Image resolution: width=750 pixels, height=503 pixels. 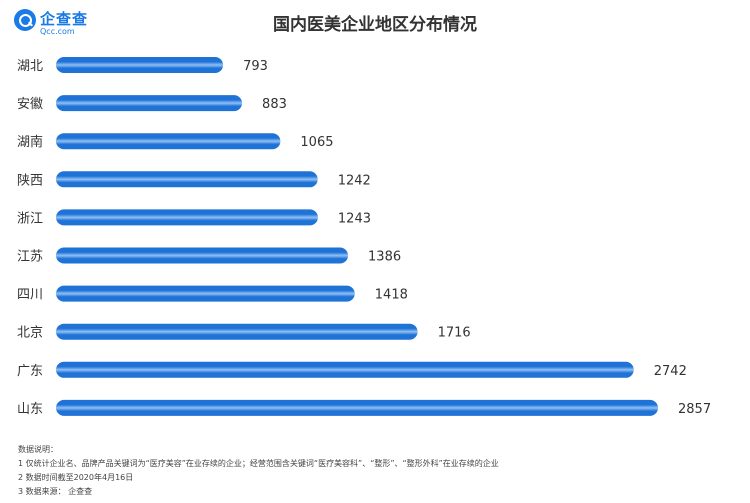 What do you see at coordinates (30, 180) in the screenshot?
I see `category-label: 陕西` at bounding box center [30, 180].